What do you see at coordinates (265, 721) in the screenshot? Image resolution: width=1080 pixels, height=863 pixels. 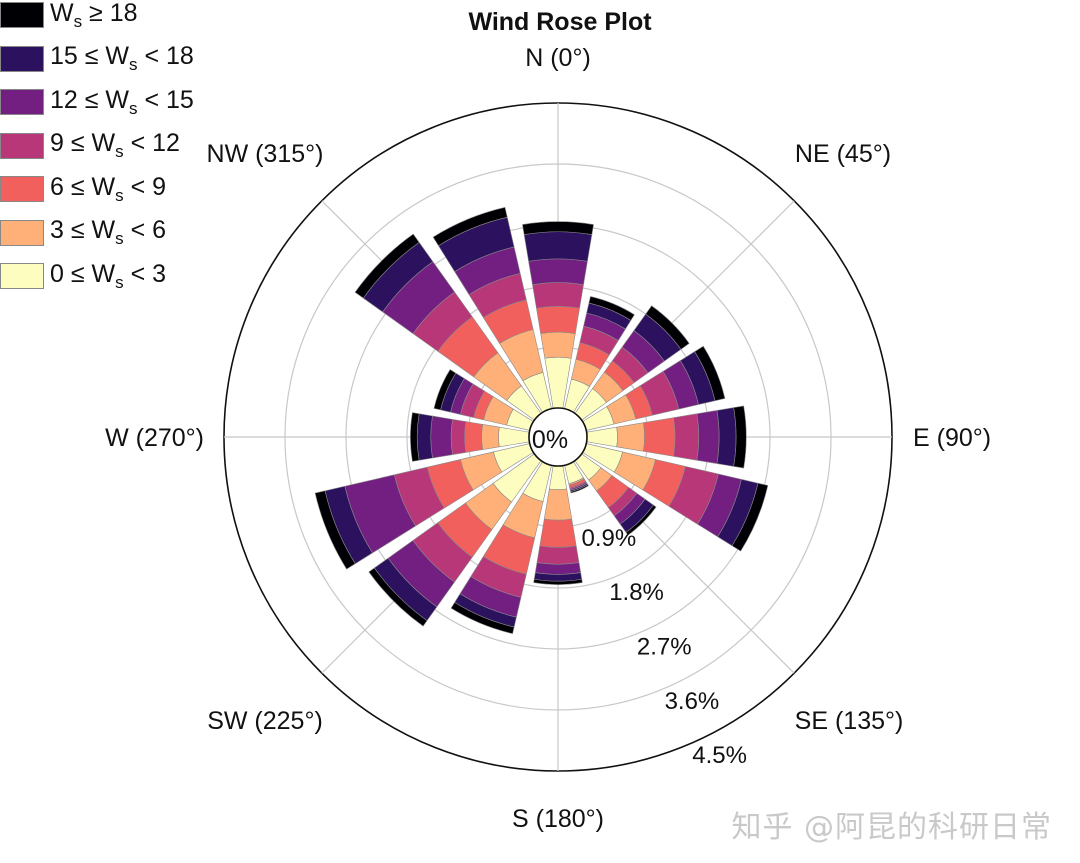 I see `direction-label: SW (225°)` at bounding box center [265, 721].